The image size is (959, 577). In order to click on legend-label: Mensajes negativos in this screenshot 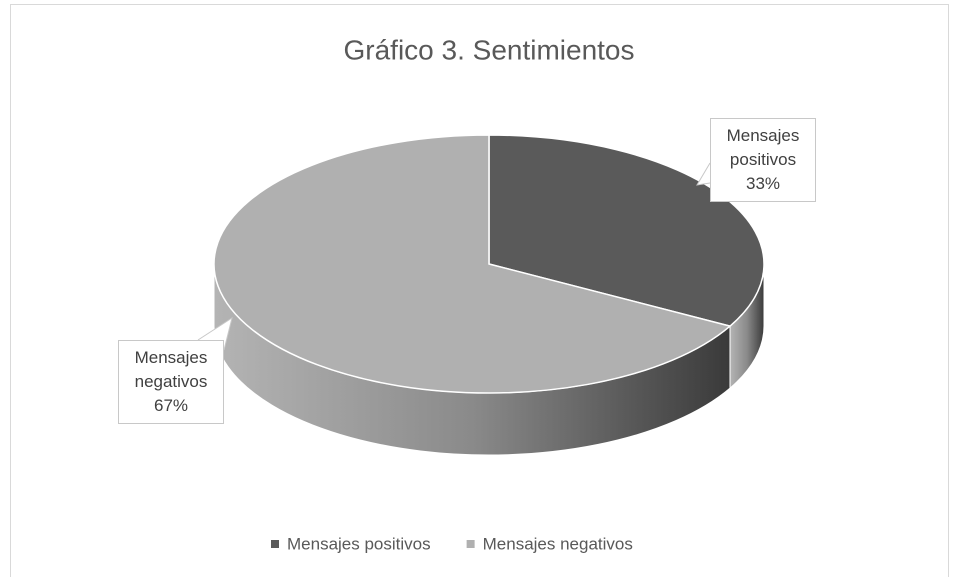, I will do `click(558, 543)`.